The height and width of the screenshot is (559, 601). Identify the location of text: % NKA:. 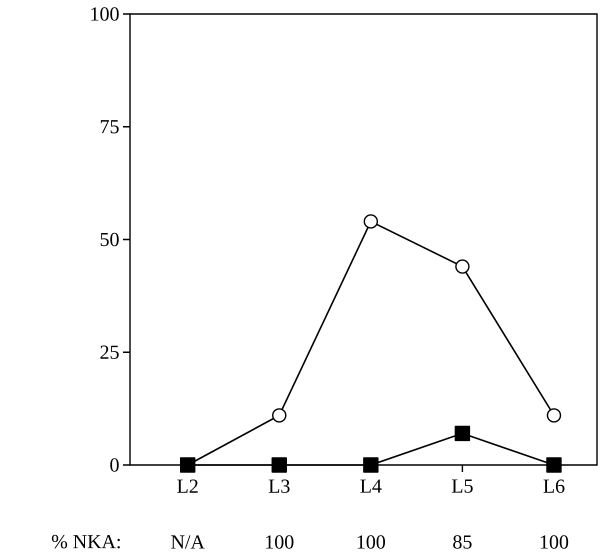
(86, 541).